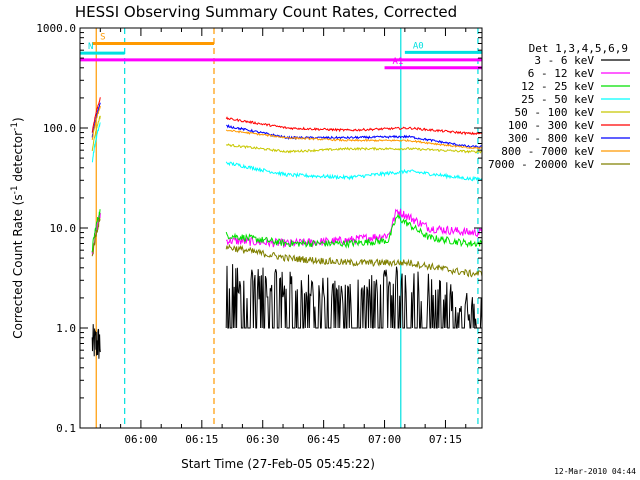  Describe the element at coordinates (56, 28) in the screenshot. I see `y-tick-label: 1000.0` at that location.